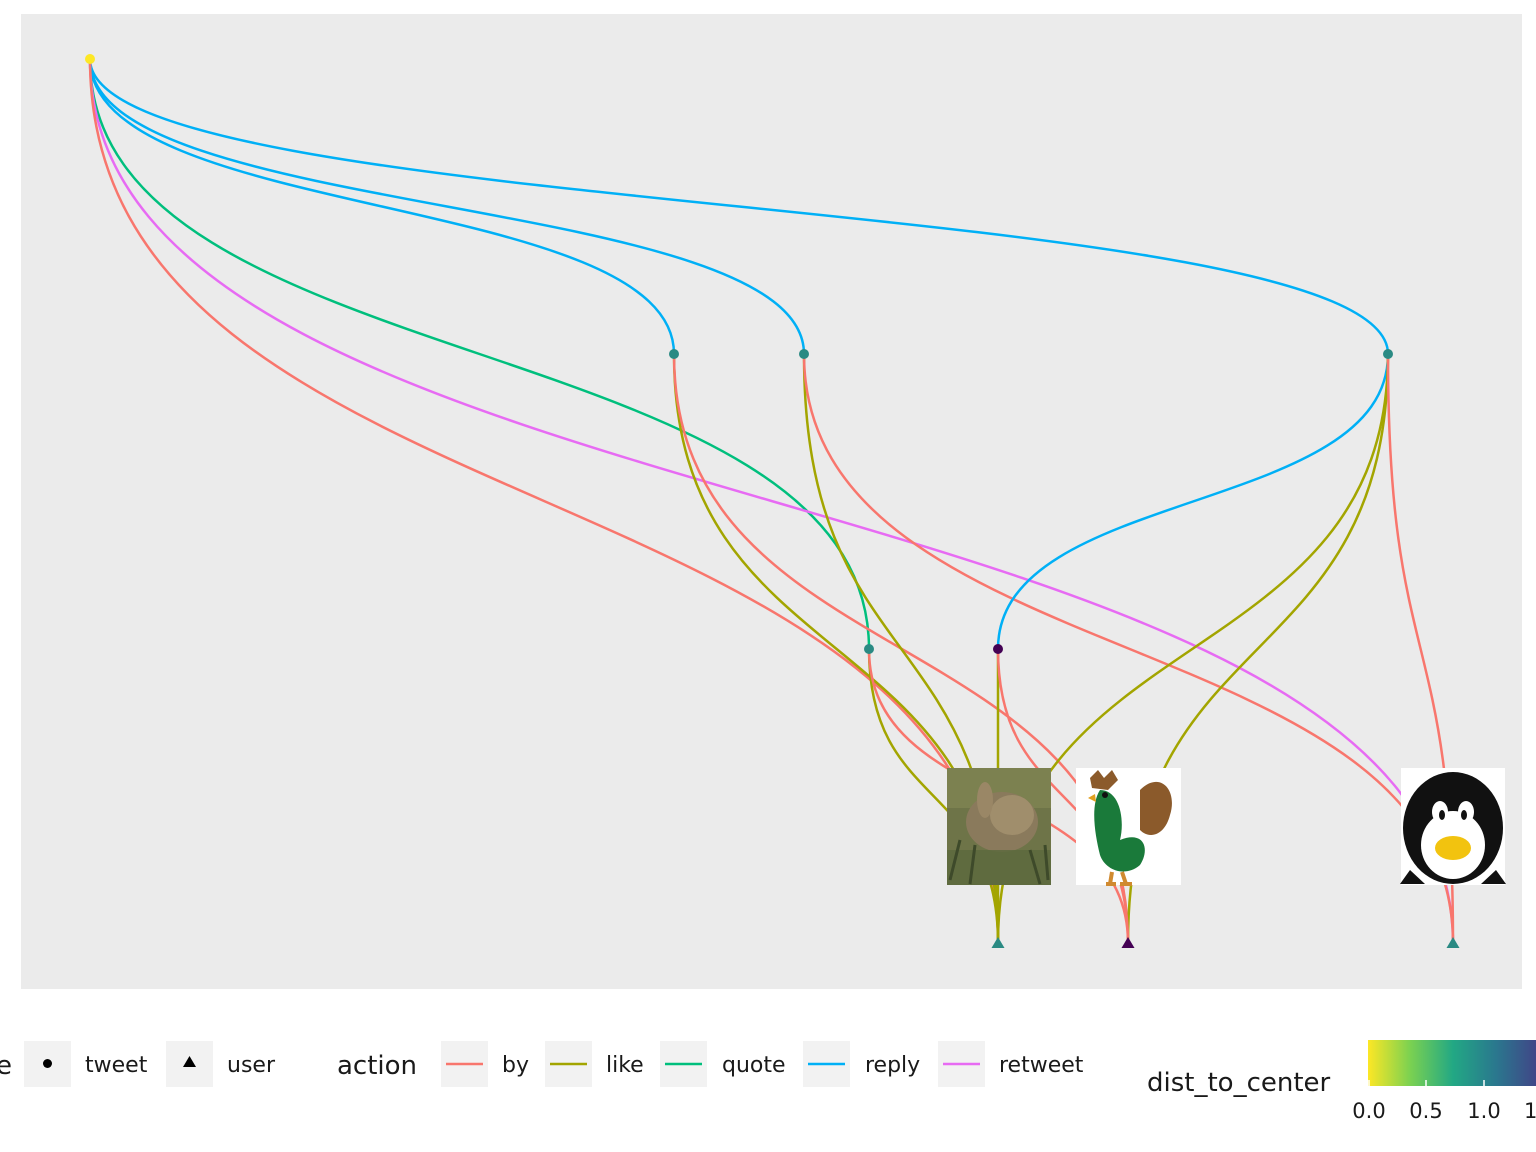  I want to click on node-tweet-root, so click(90, 59).